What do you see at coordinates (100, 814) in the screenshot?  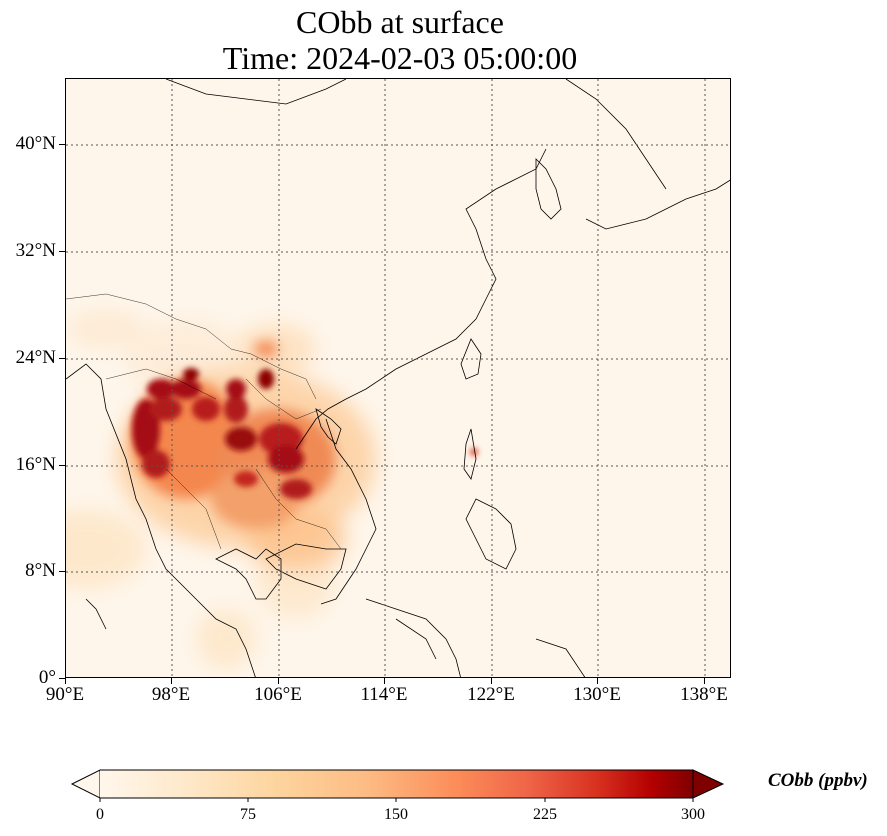 I see `colorbar-tick-label: 0` at bounding box center [100, 814].